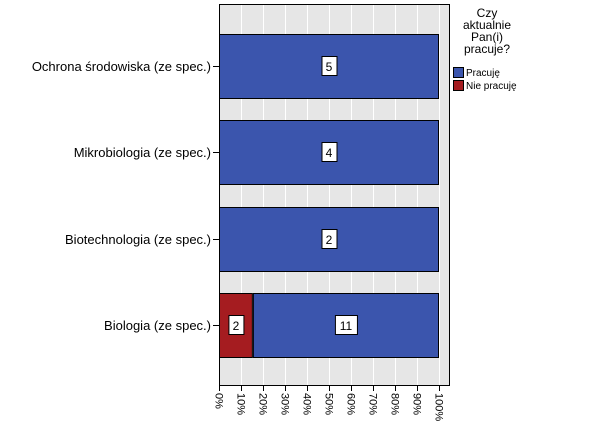 Image resolution: width=601 pixels, height=428 pixels. I want to click on data-label: 4, so click(329, 153).